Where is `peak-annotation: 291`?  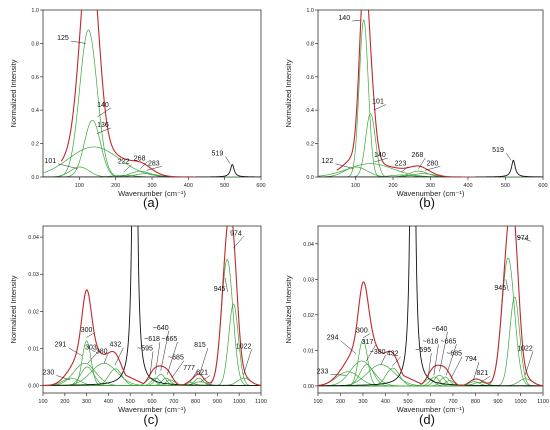 peak-annotation: 291 is located at coordinates (61, 345).